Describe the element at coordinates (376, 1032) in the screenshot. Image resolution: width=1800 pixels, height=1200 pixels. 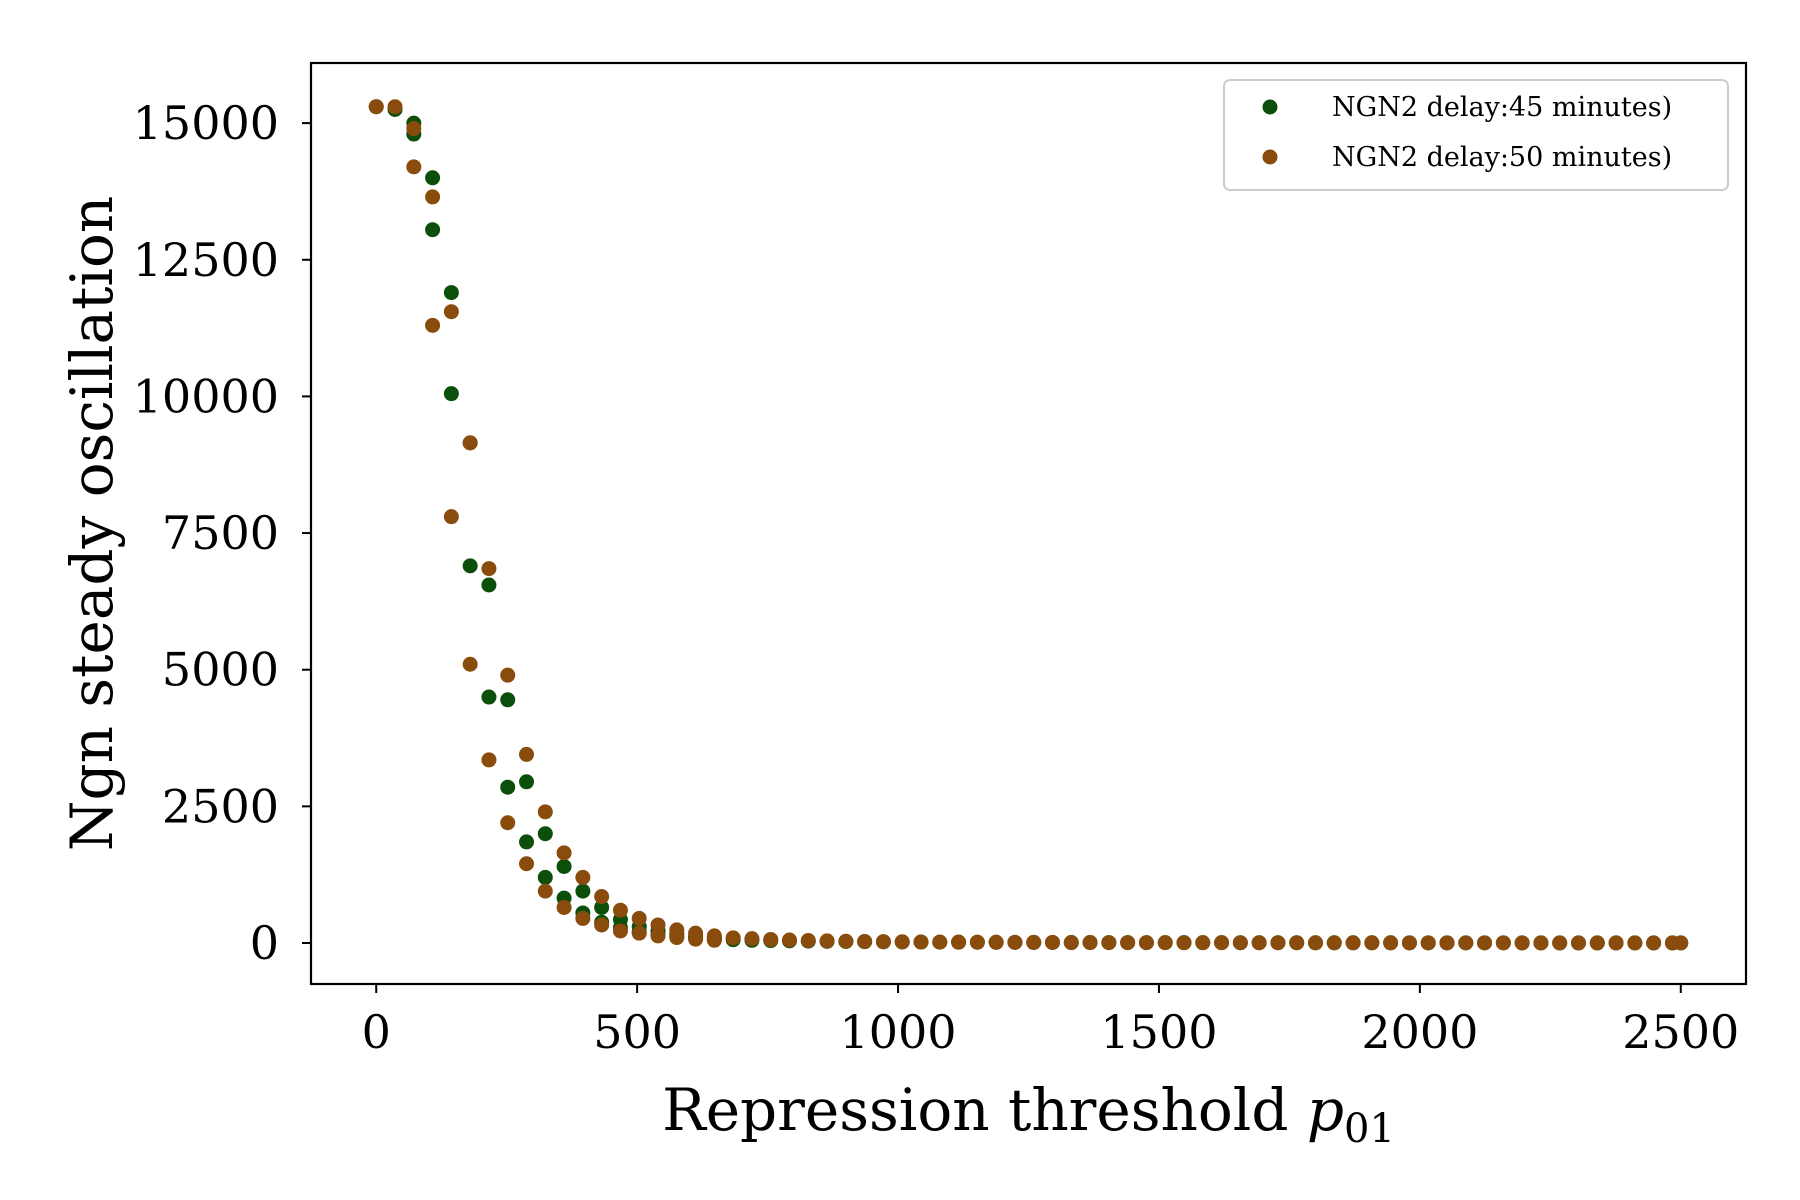
I see `x-tick-label: 0` at that location.